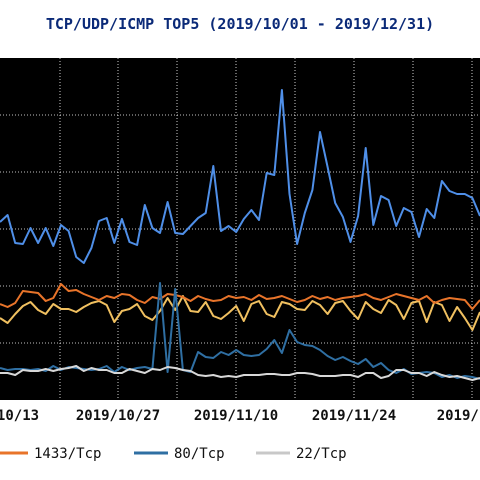  What do you see at coordinates (458, 416) in the screenshot?
I see `x-tick-label: 2019/1` at bounding box center [458, 416].